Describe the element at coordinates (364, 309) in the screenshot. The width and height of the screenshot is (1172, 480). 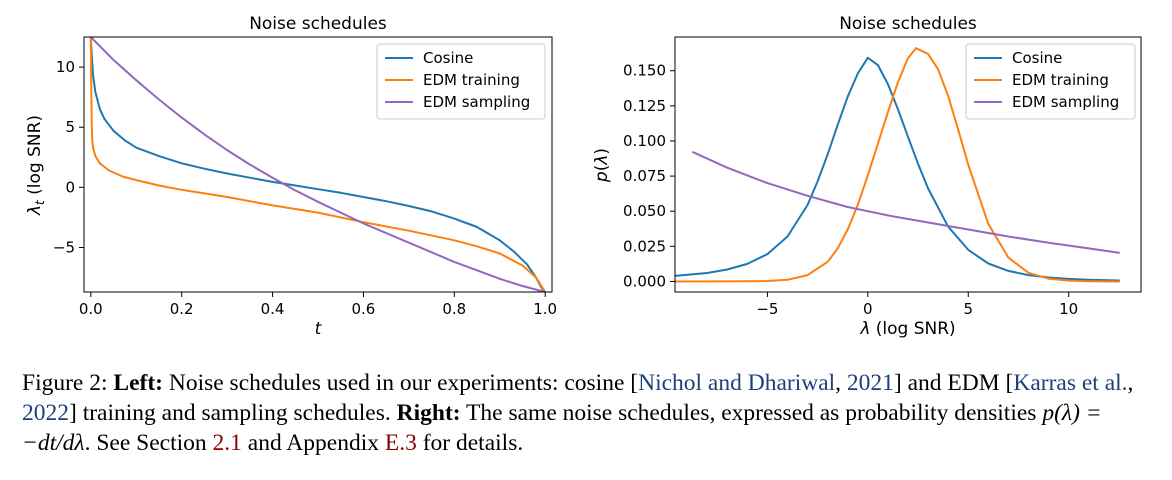
I see `left-x-tick-label: 0.6` at that location.